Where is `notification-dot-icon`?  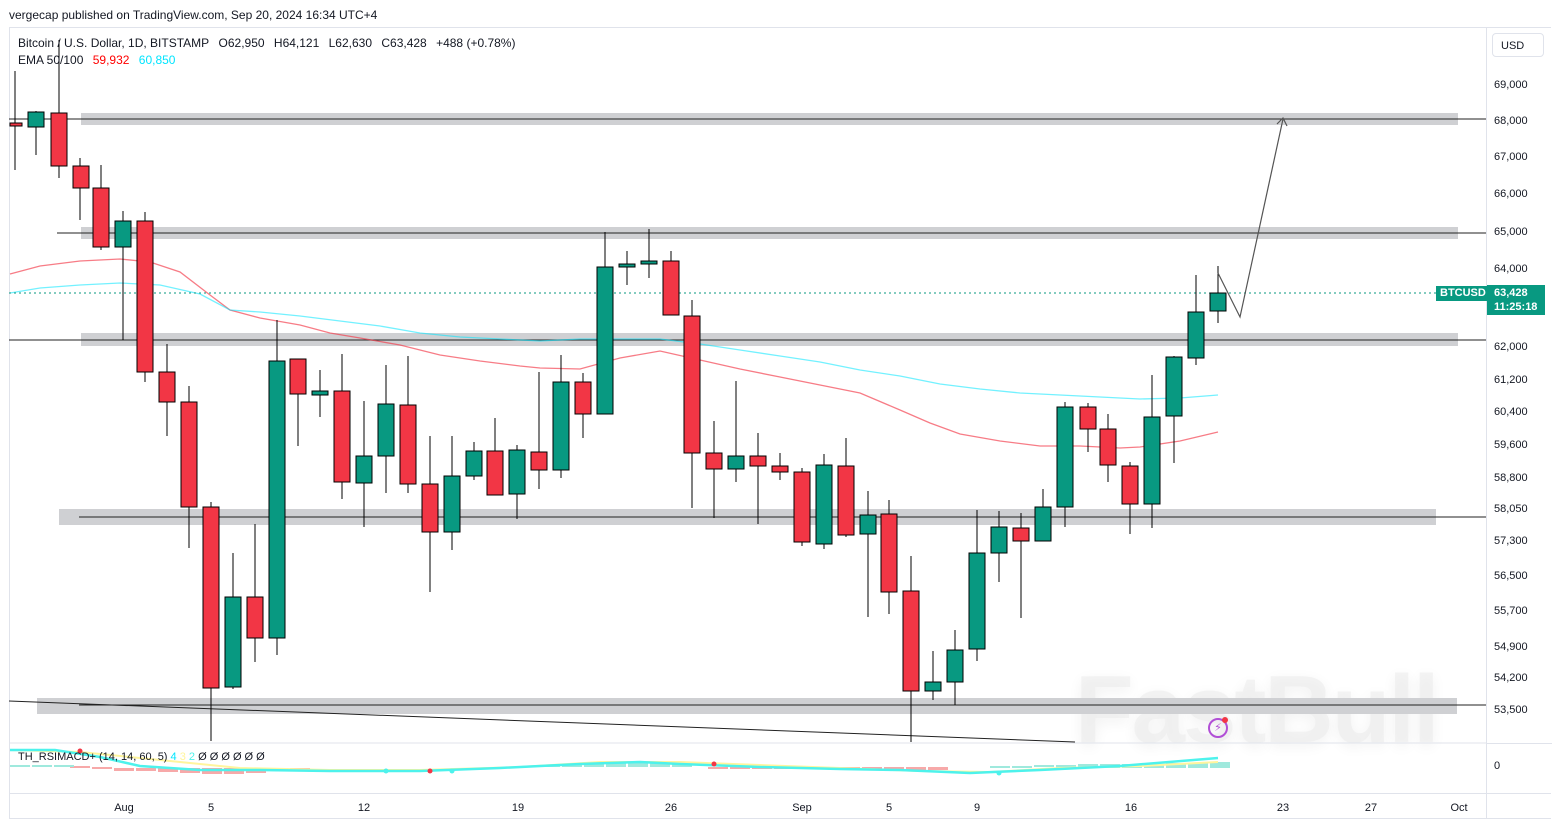
notification-dot-icon is located at coordinates (1225, 720).